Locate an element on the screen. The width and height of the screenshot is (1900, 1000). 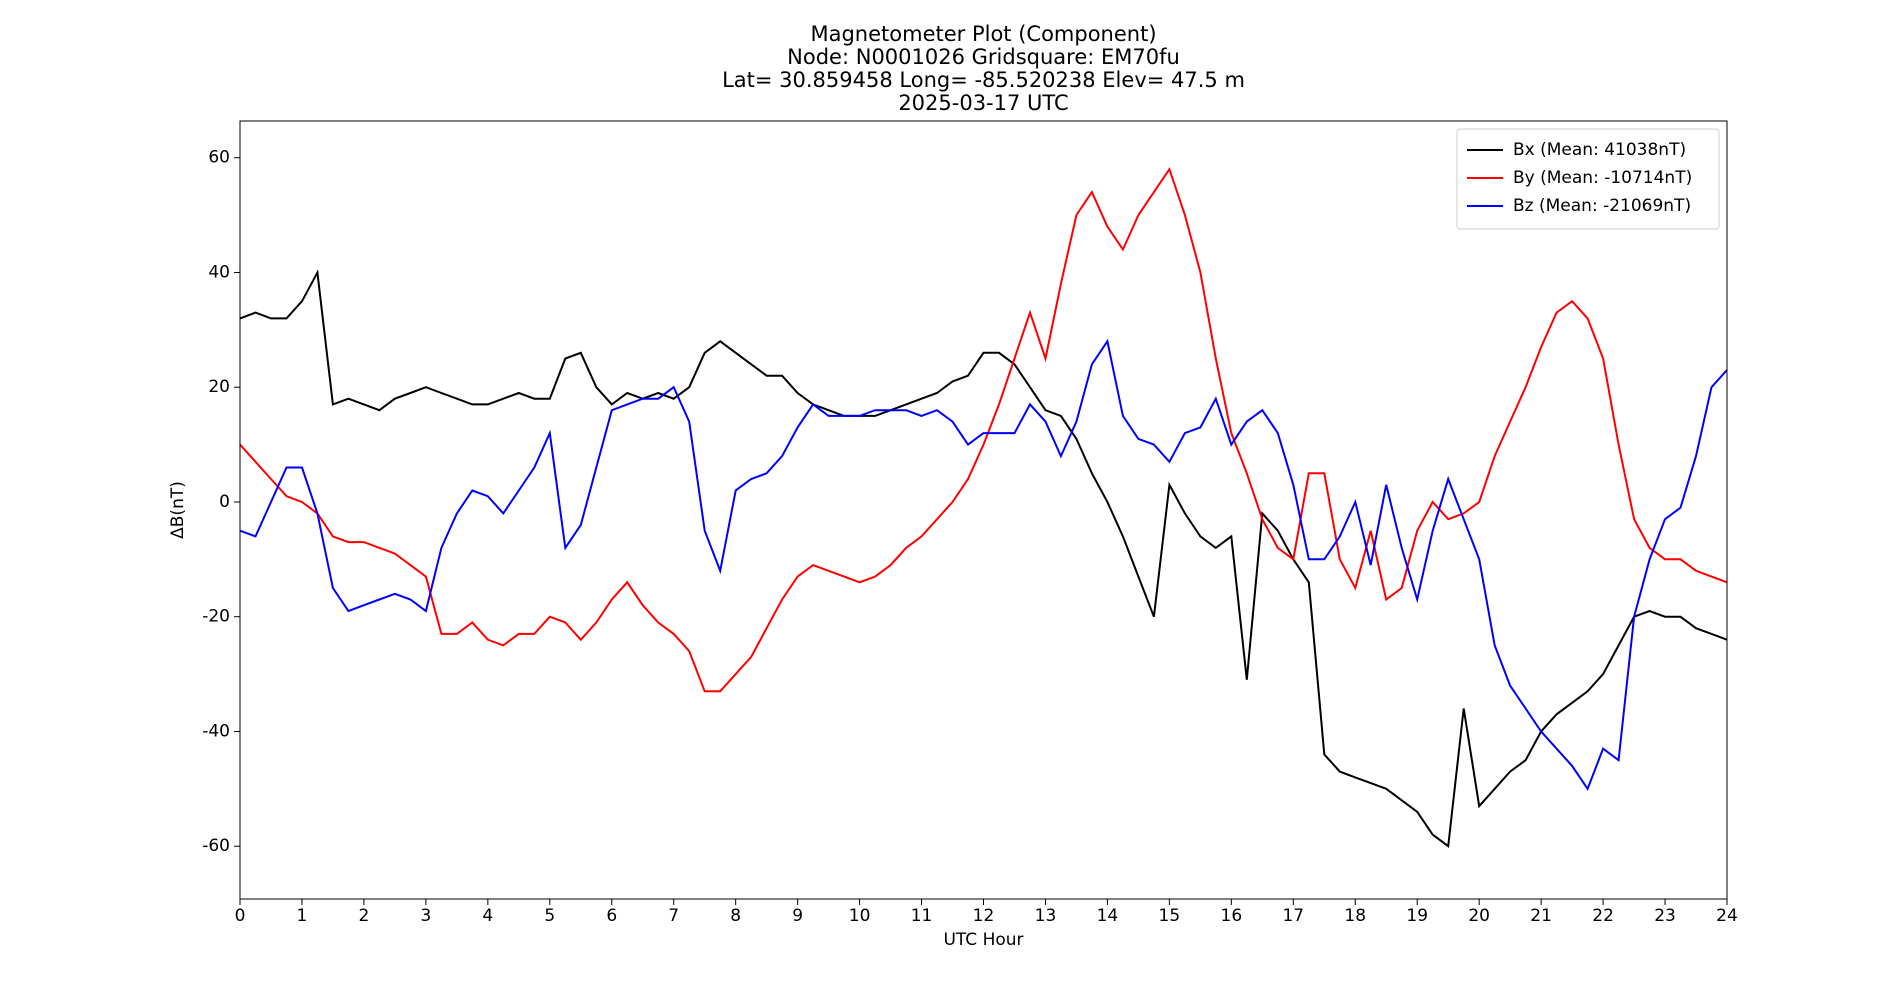
x-tick-label: 24 is located at coordinates (1727, 916).